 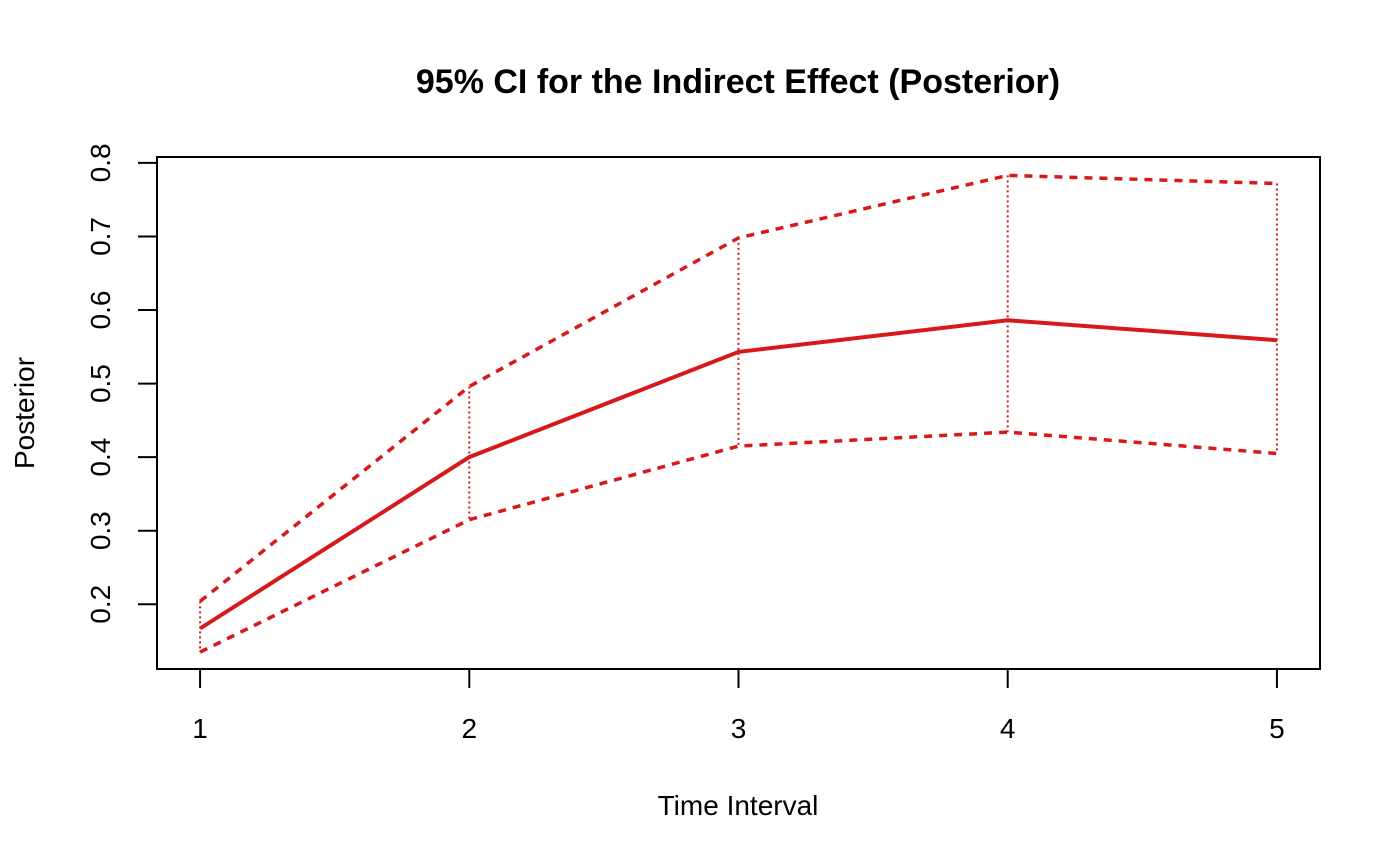 I want to click on x-tick-label: 5, so click(x=1277, y=728).